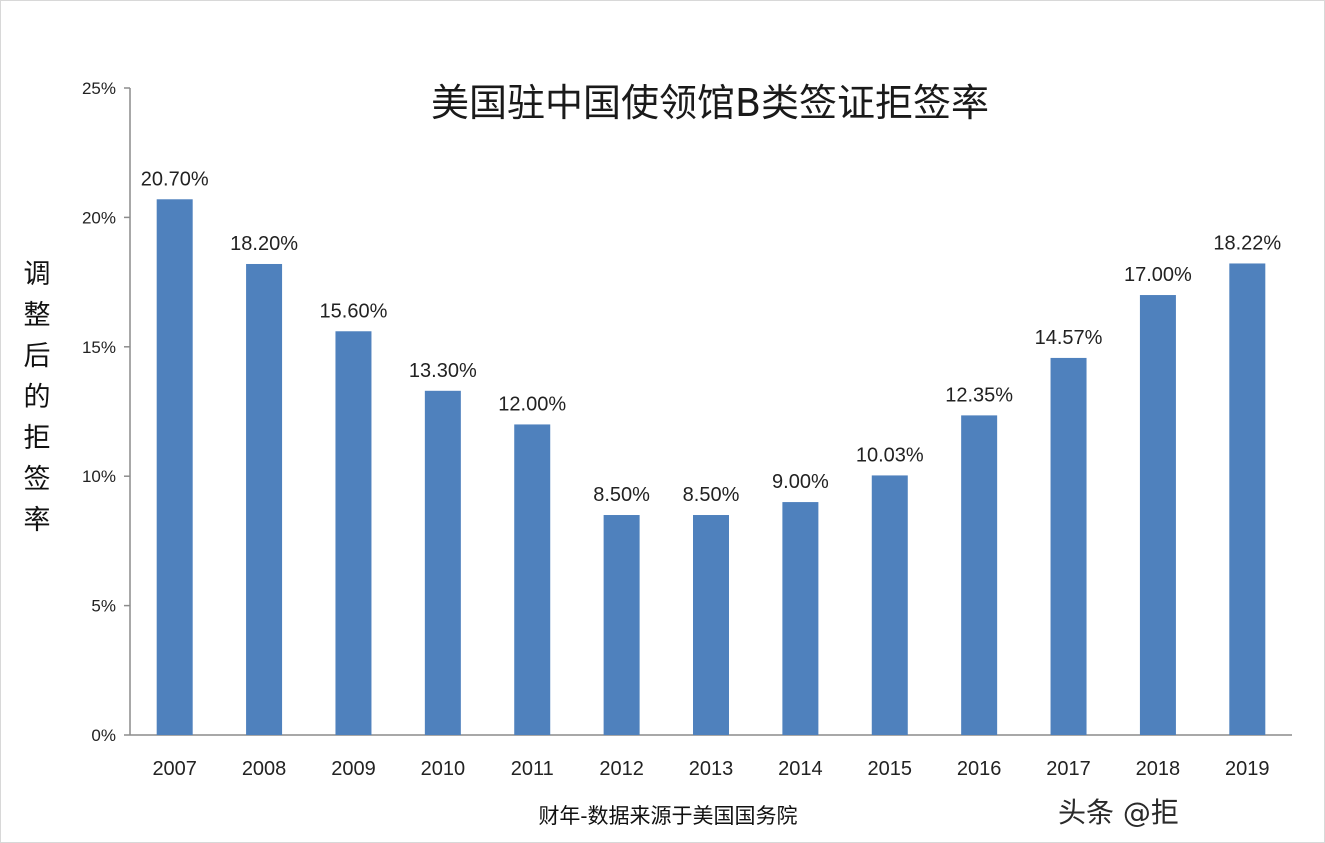  What do you see at coordinates (174, 769) in the screenshot?
I see `x-tick-label-2007: 2007` at bounding box center [174, 769].